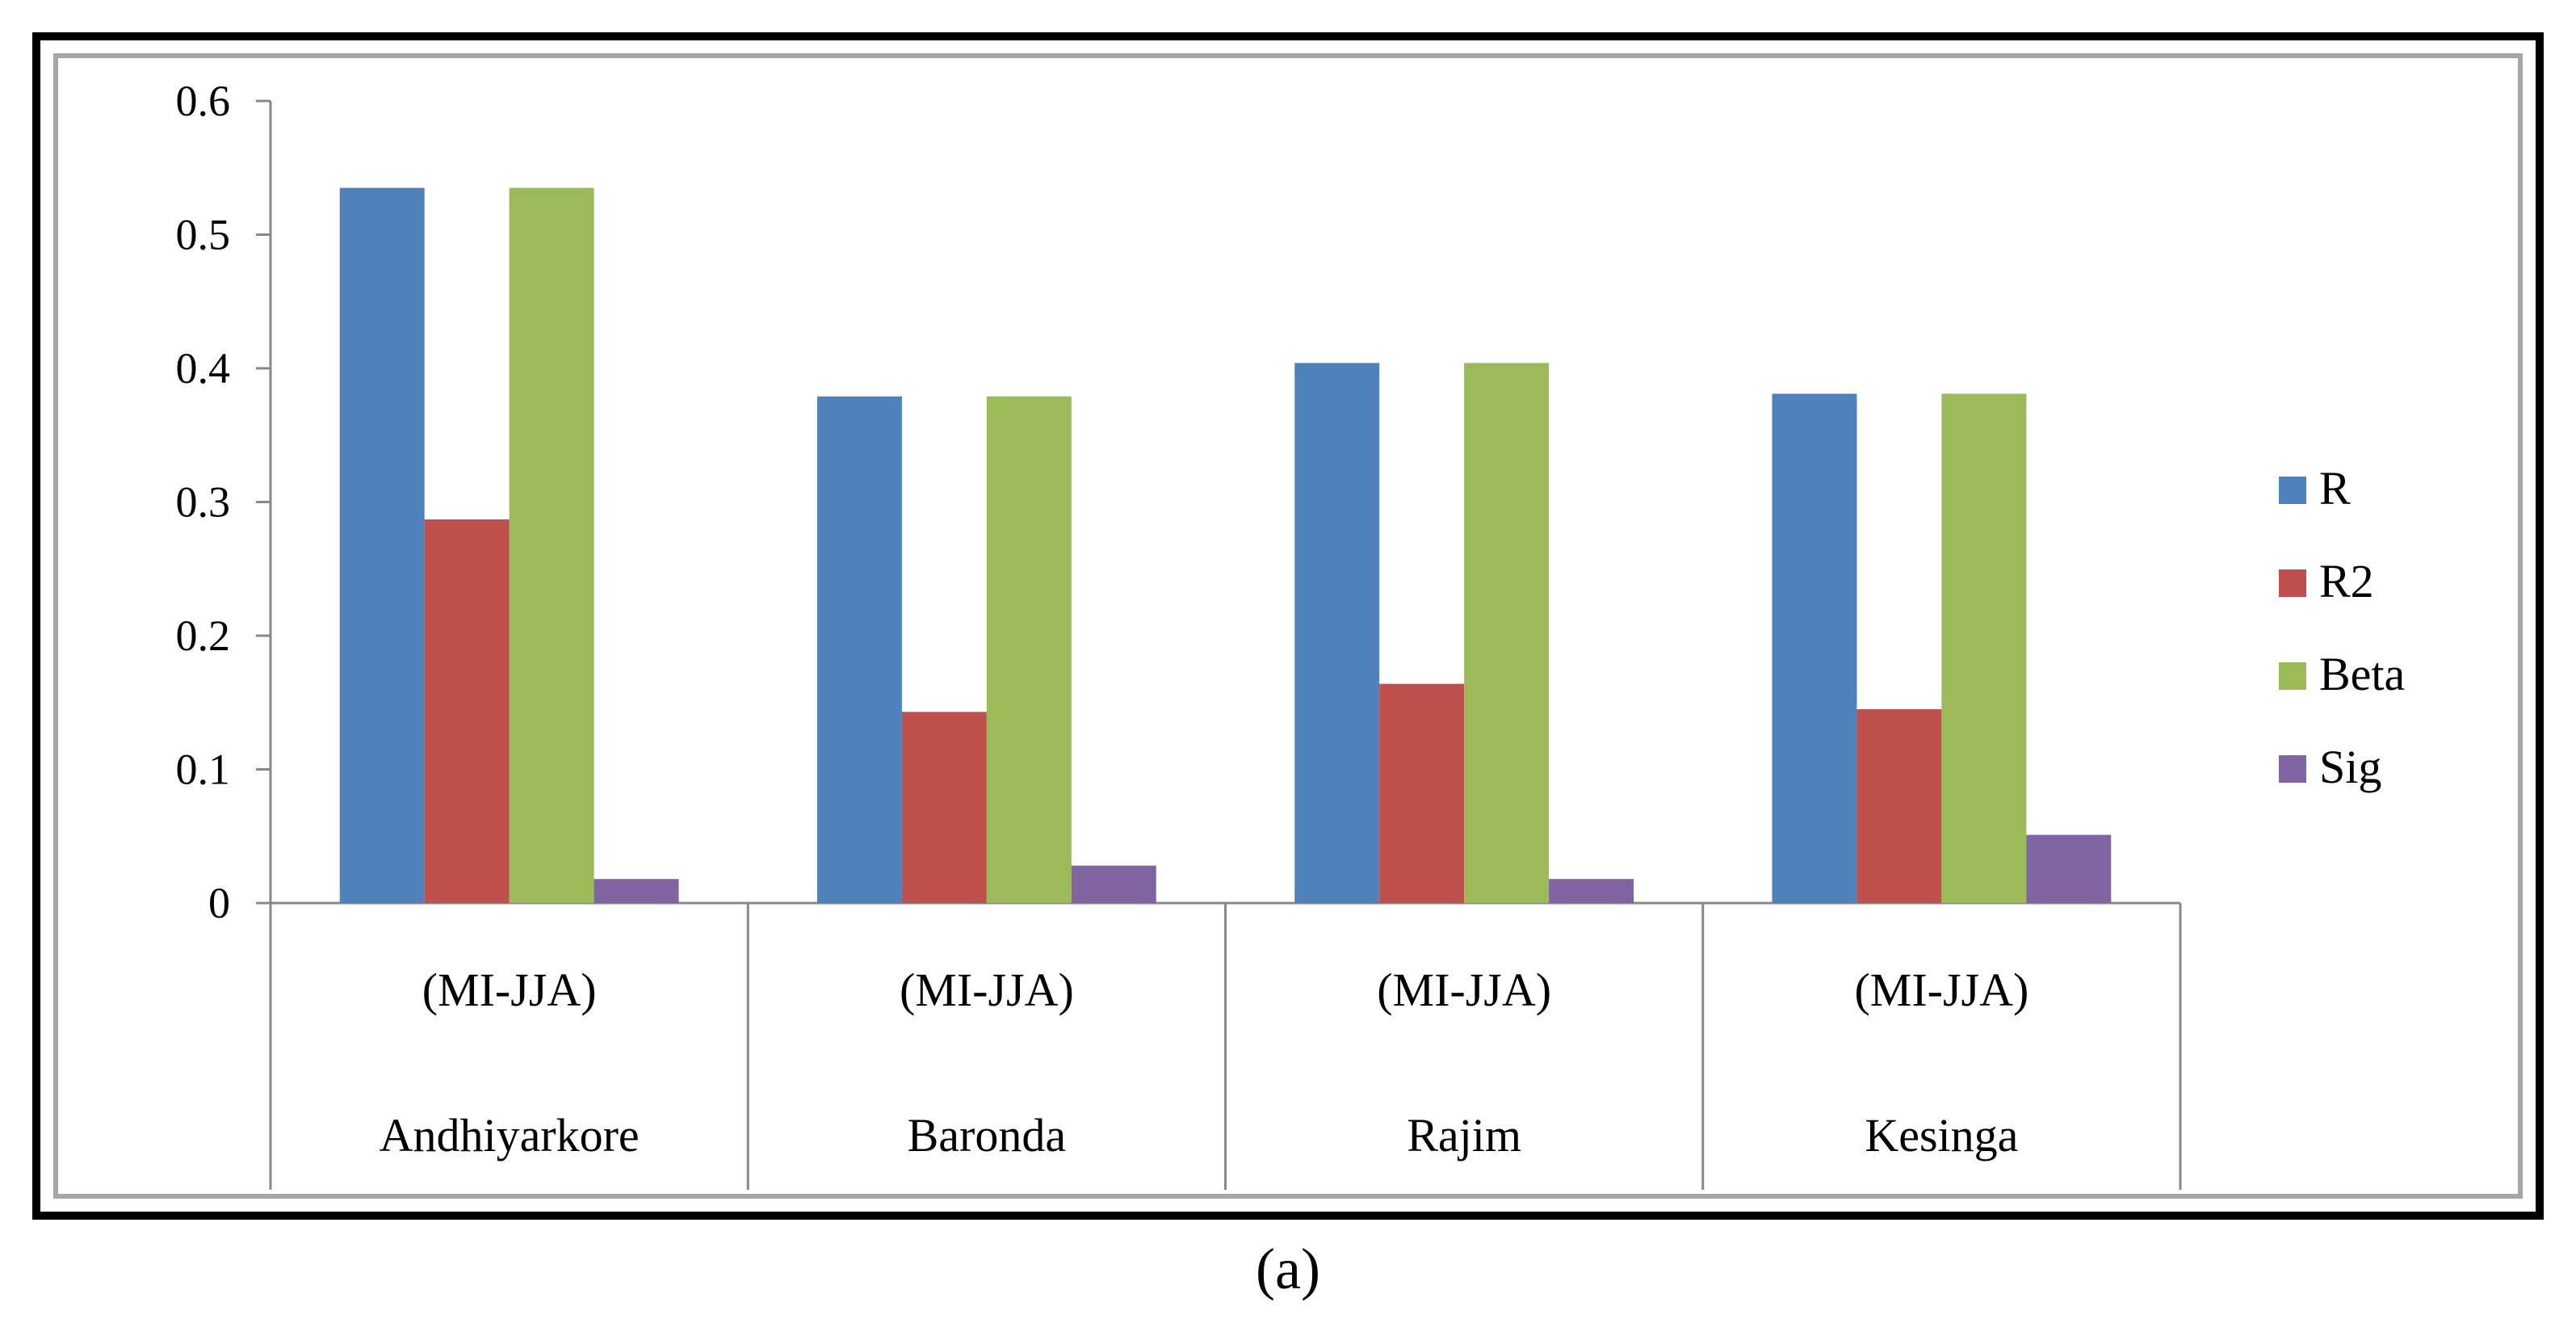 The width and height of the screenshot is (2576, 1336). Describe the element at coordinates (203, 101) in the screenshot. I see `y-tick-label: 0.6` at that location.